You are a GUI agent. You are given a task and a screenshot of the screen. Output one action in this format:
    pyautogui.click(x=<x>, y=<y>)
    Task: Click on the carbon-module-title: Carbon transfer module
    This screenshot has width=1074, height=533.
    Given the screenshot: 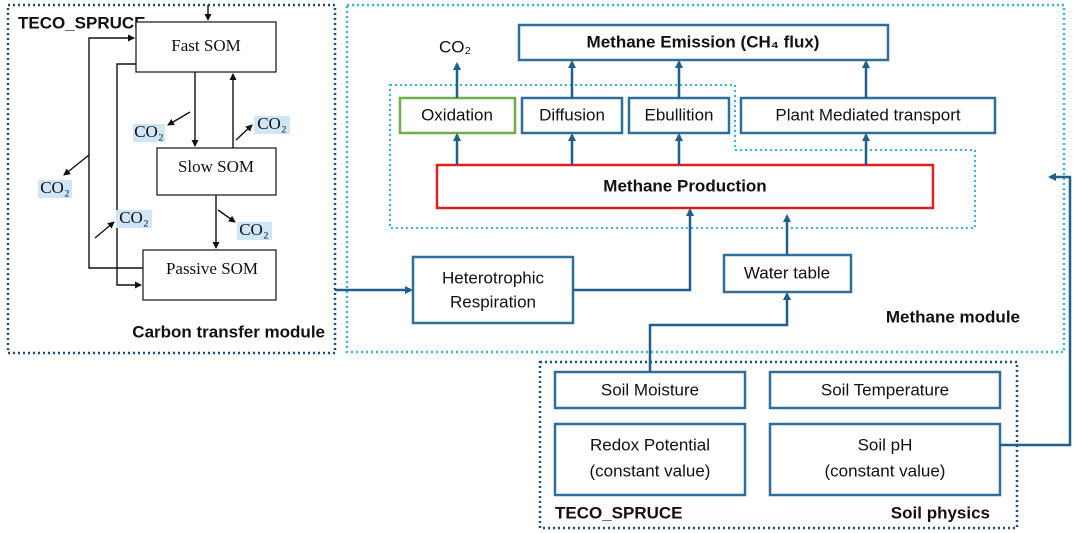 What is the action you would take?
    pyautogui.click(x=228, y=331)
    